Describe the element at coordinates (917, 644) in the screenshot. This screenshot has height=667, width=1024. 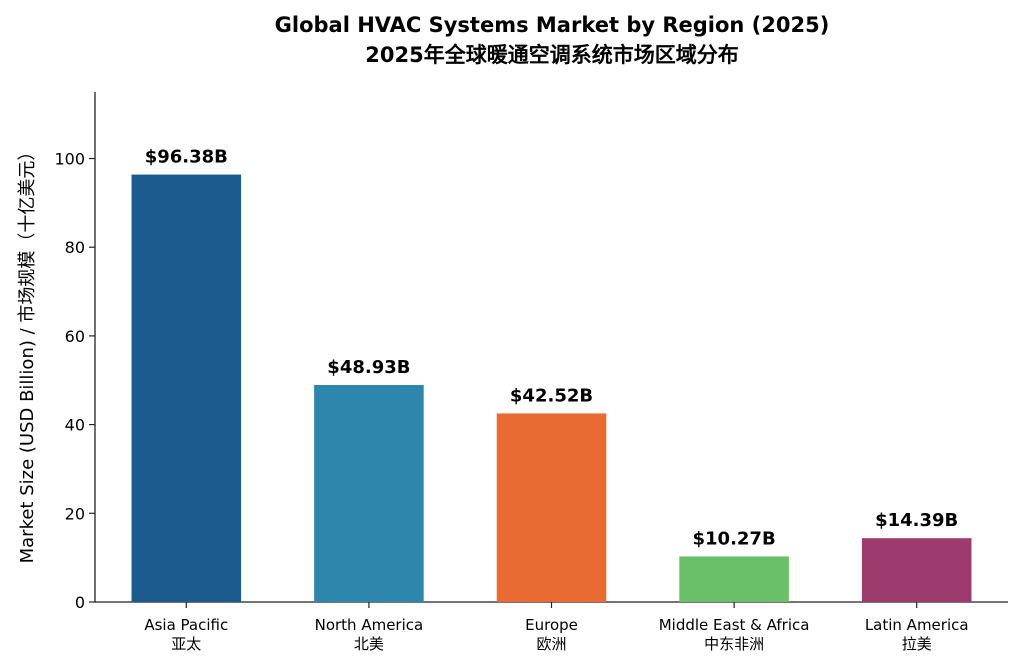
I see `x-tick-label-zh: 拉美` at that location.